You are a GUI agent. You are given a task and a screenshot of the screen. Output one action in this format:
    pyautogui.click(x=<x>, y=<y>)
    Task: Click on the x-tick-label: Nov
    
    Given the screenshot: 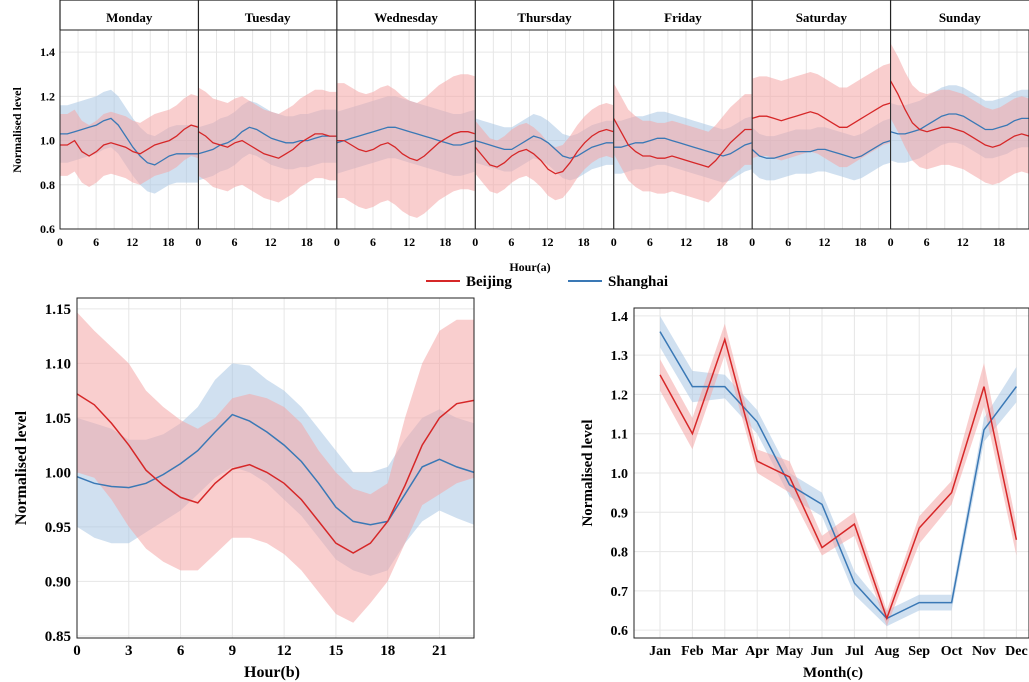 What is the action you would take?
    pyautogui.click(x=984, y=651)
    